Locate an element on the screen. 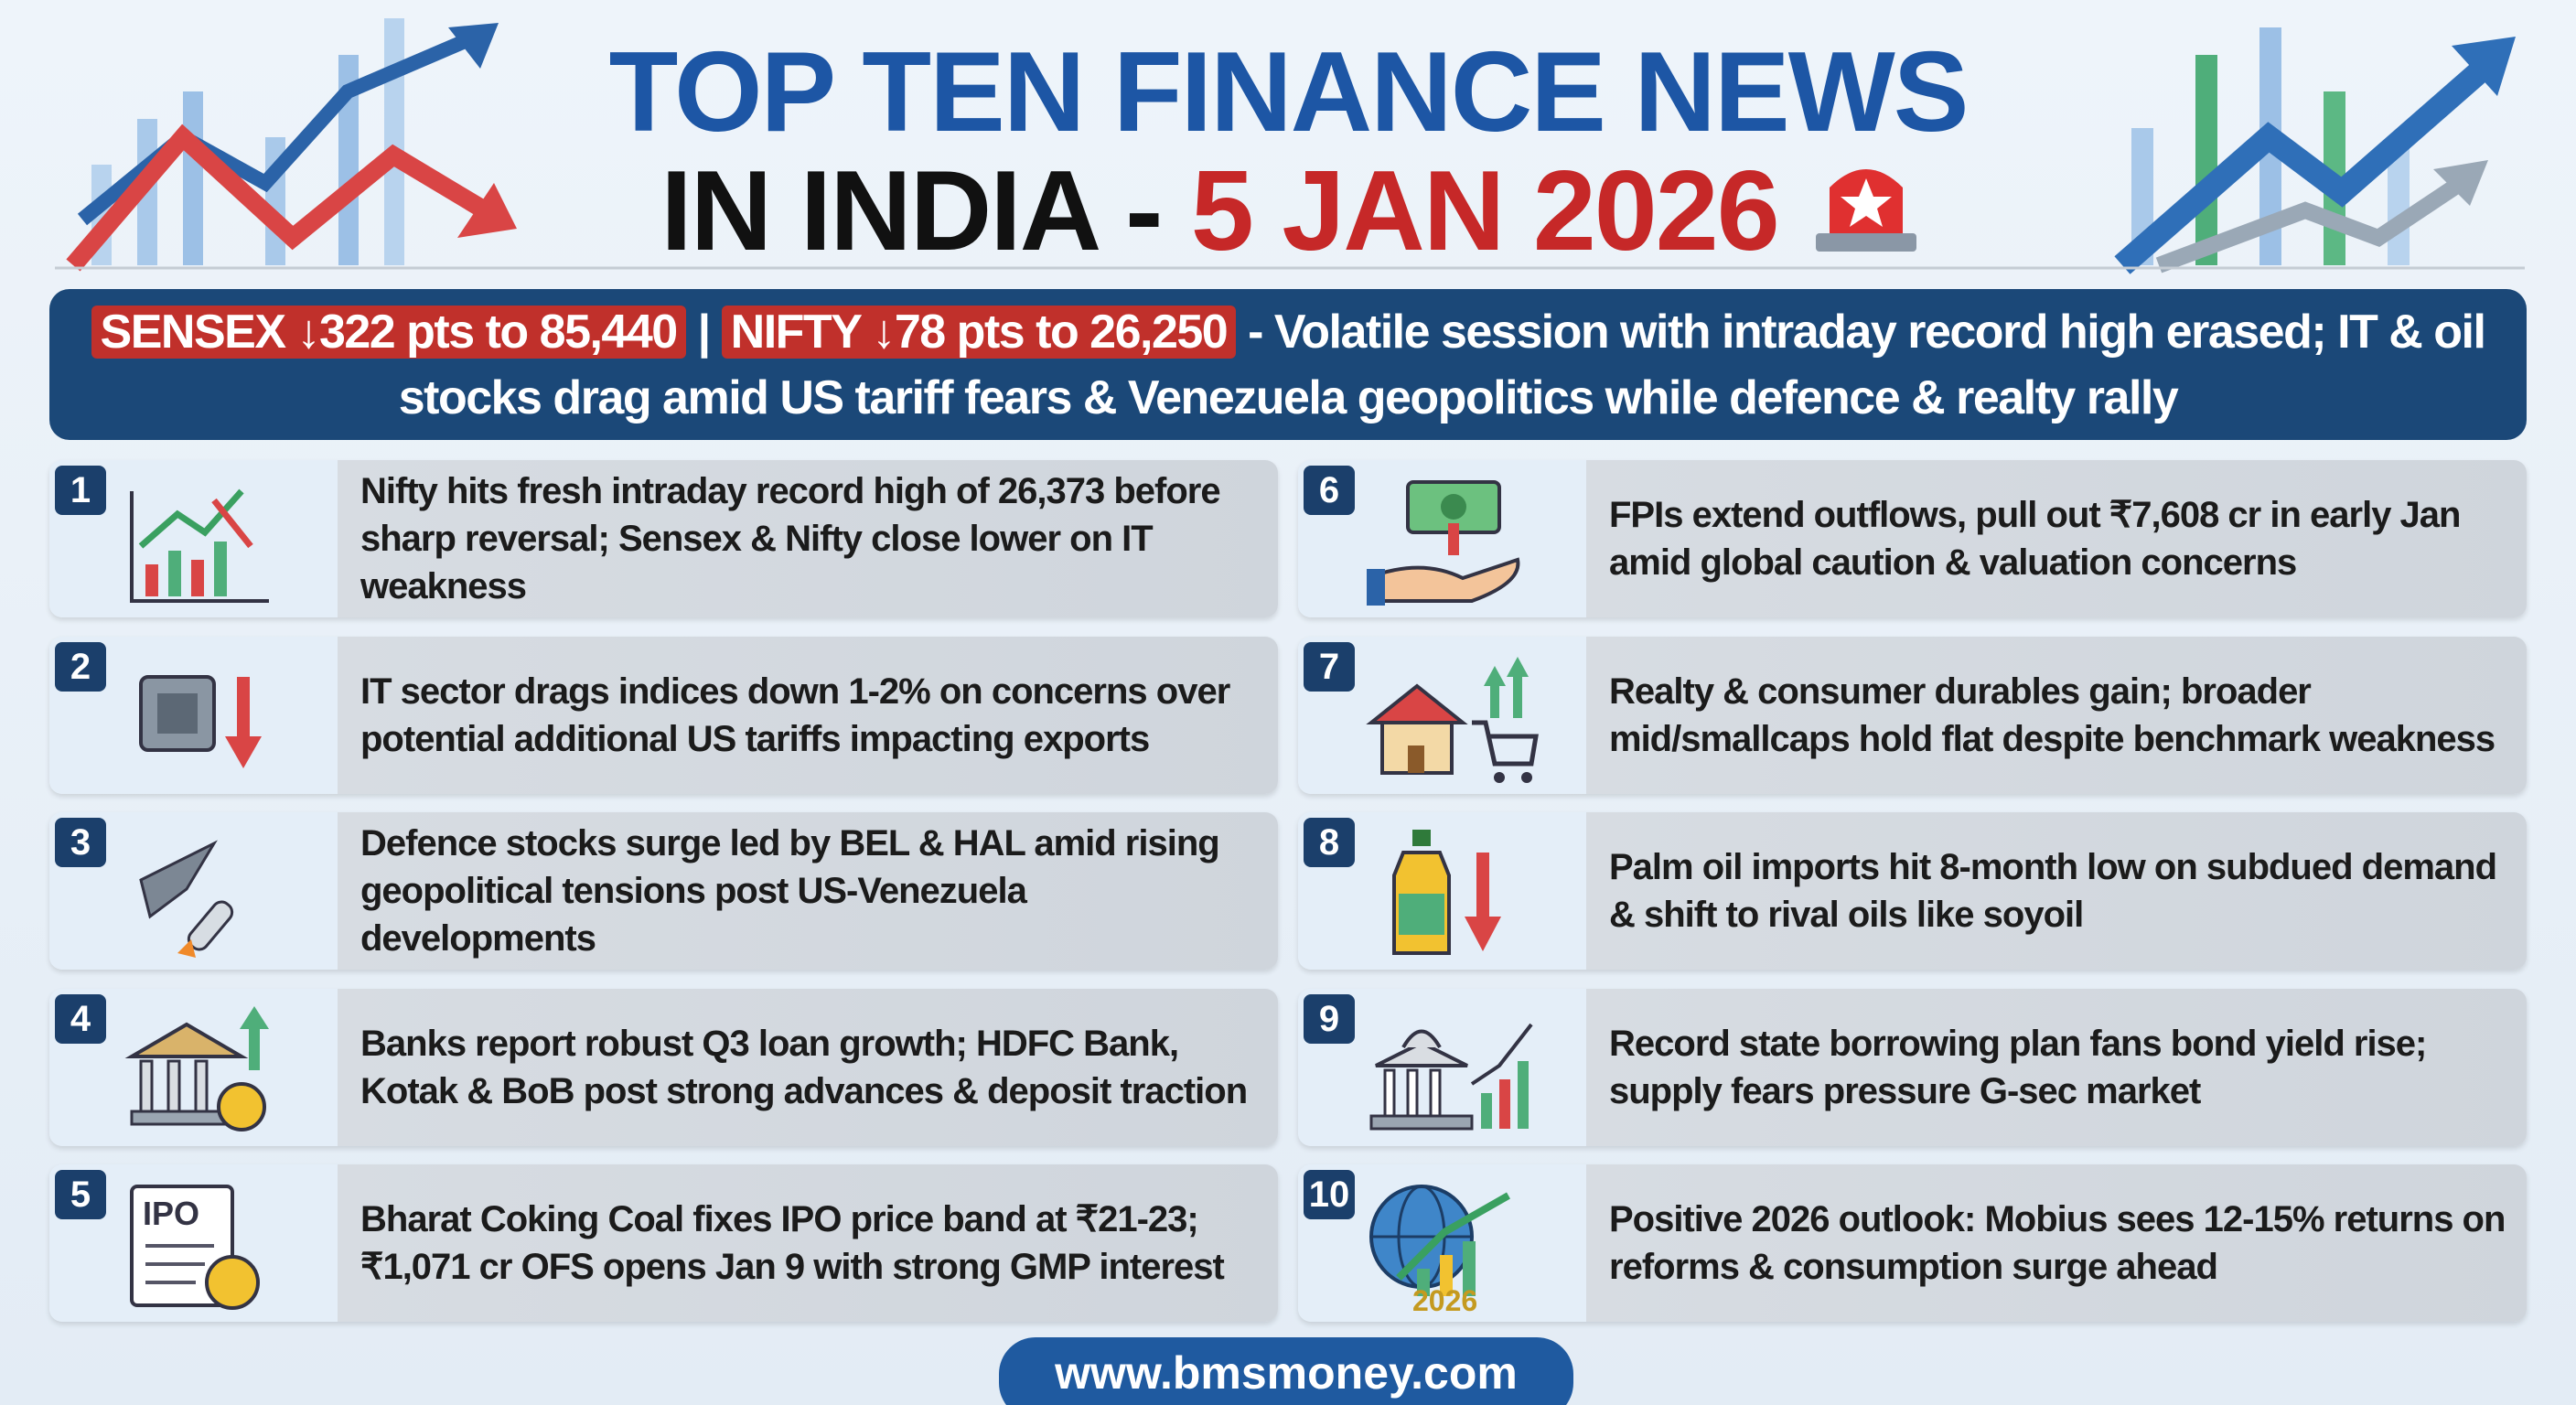  trend-line is located at coordinates (278, 197).